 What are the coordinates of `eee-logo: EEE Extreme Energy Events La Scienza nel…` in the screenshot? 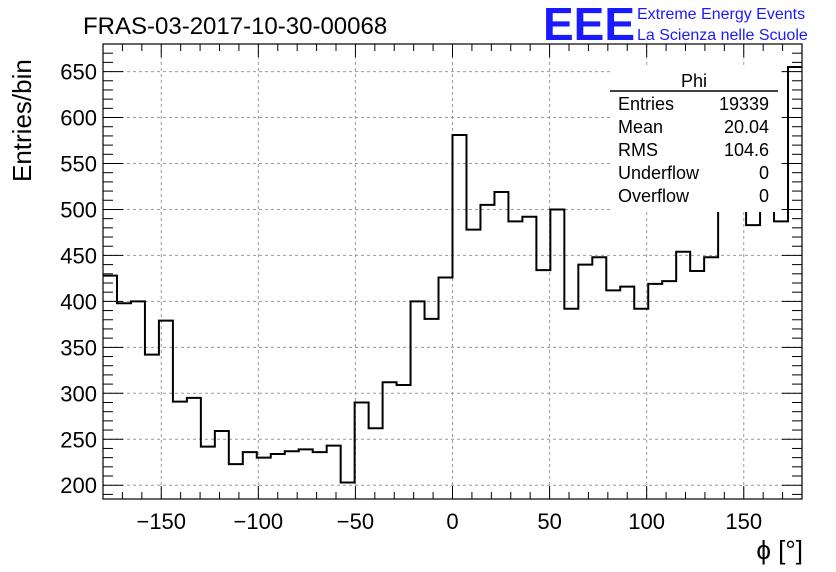 It's located at (675, 25).